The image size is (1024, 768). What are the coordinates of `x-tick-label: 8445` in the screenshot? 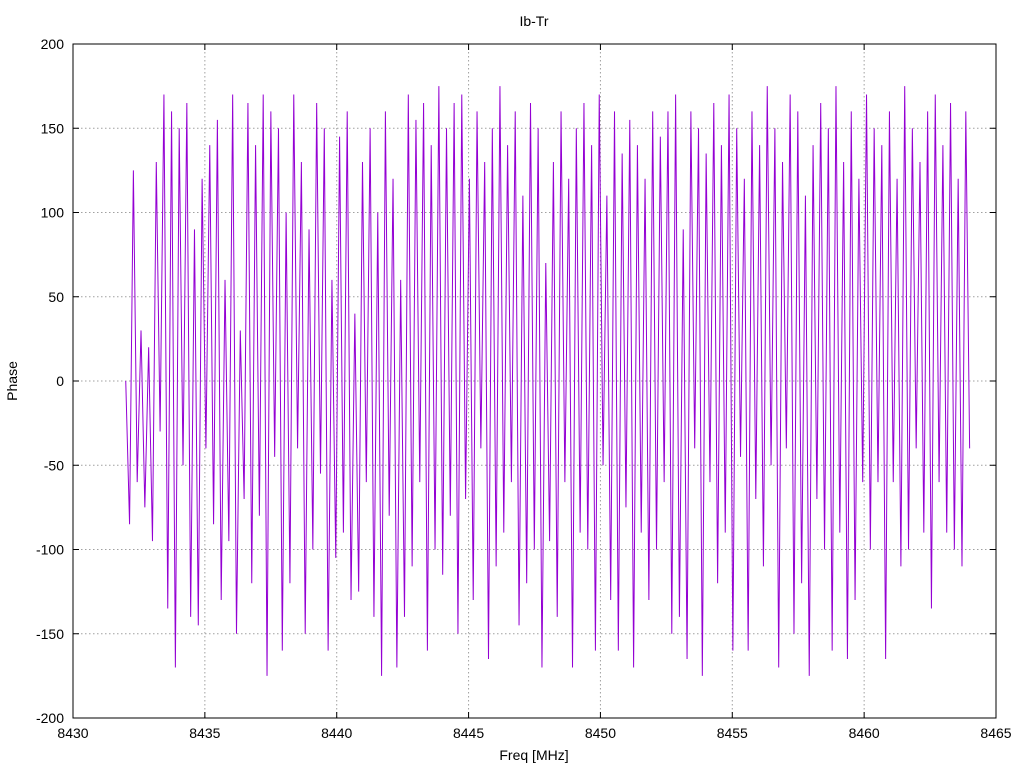 It's located at (468, 733).